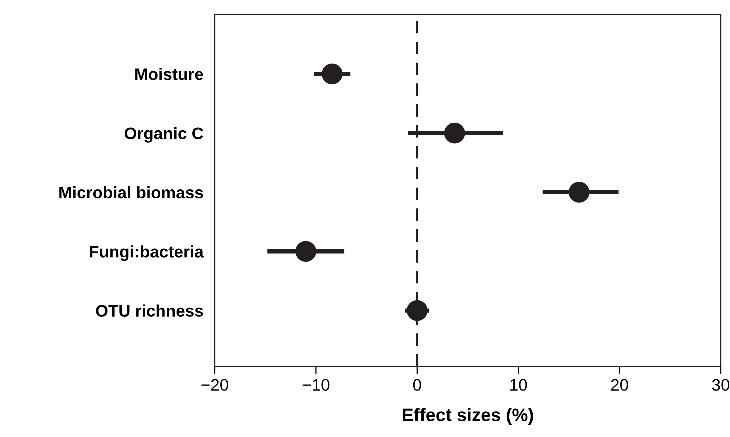 This screenshot has height=437, width=730. What do you see at coordinates (619, 385) in the screenshot?
I see `x-tick-label: 20` at bounding box center [619, 385].